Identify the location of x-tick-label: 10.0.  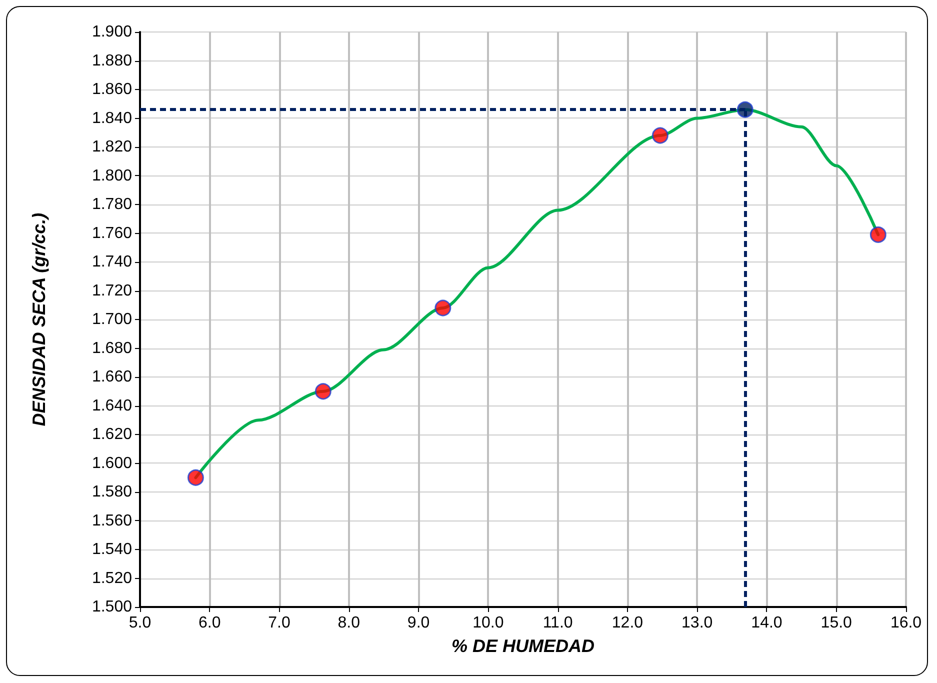
(488, 623).